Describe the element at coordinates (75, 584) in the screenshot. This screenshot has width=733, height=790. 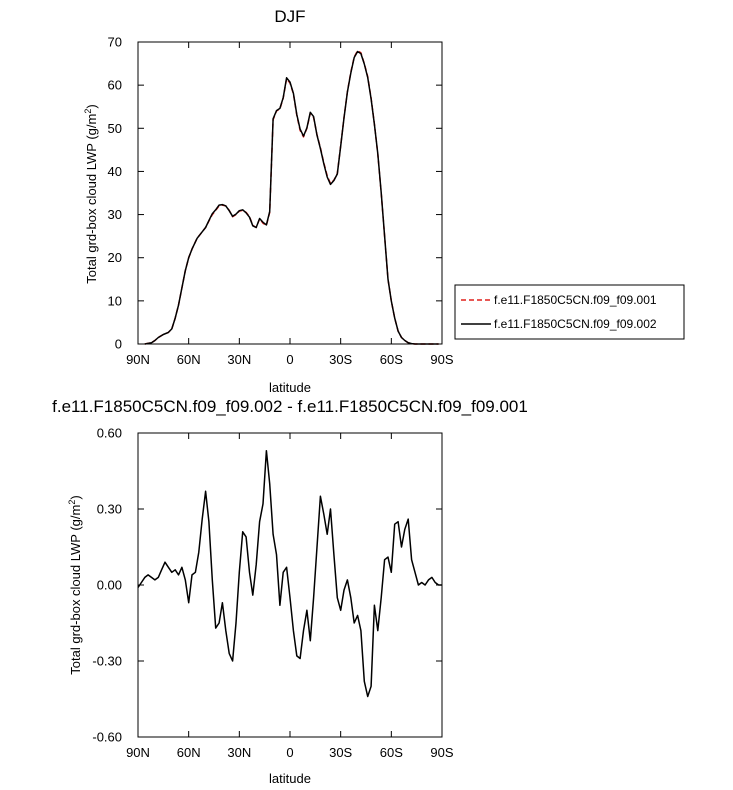
I see `bottom-y-axis-label: Total grd-box cloud LWP (g/m2)` at that location.